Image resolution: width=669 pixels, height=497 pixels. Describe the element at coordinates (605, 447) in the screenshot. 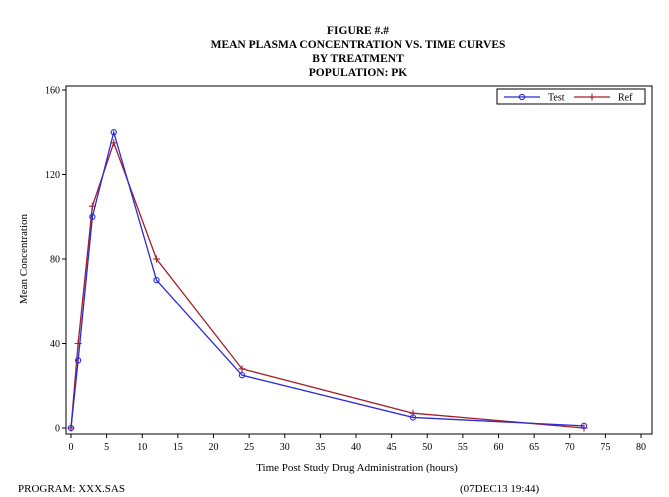

I see `x-tick-label: 75` at that location.